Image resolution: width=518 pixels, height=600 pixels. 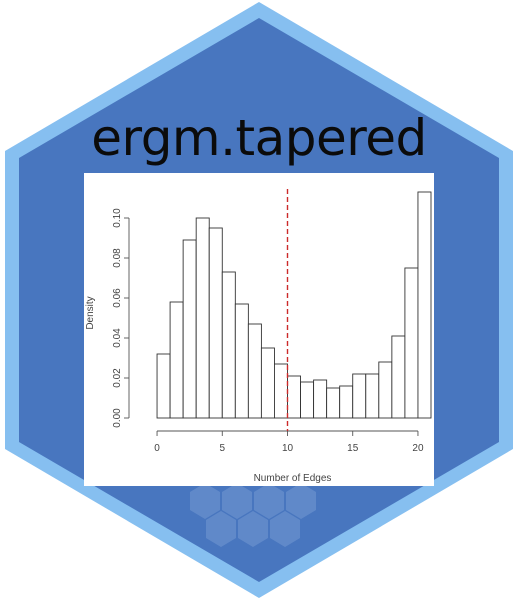 What do you see at coordinates (418, 448) in the screenshot?
I see `x-tick-label: 20` at bounding box center [418, 448].